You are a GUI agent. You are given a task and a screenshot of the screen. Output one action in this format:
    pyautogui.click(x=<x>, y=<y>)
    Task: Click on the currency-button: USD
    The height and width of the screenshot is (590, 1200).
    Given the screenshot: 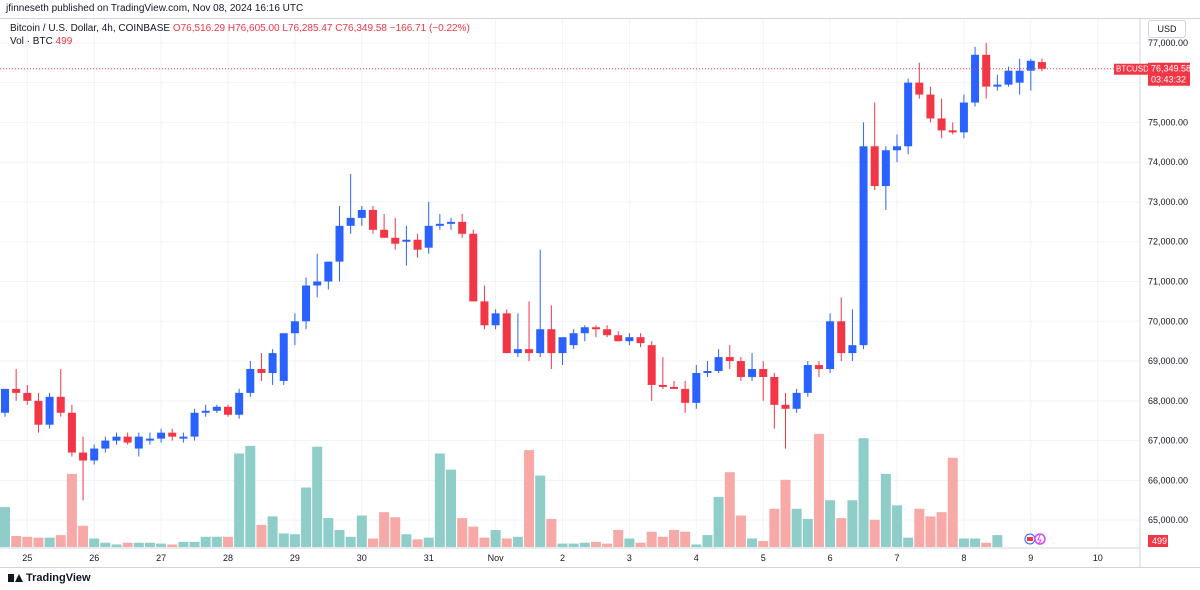 What is the action you would take?
    pyautogui.click(x=1167, y=29)
    